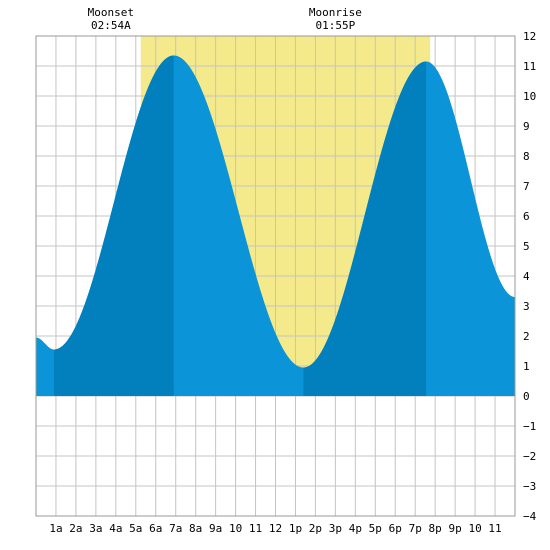  What do you see at coordinates (195, 528) in the screenshot?
I see `x-tick-label: 8a` at bounding box center [195, 528].